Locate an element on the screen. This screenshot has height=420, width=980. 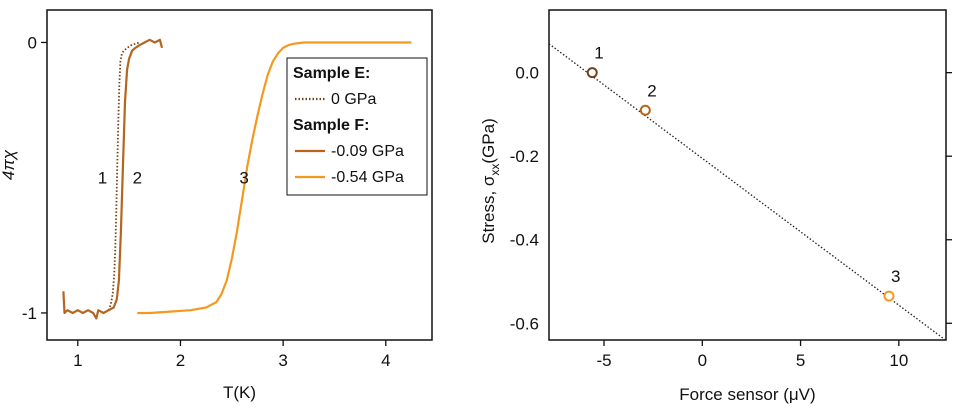
right-y-tick-label: -0.6 is located at coordinates (524, 323).